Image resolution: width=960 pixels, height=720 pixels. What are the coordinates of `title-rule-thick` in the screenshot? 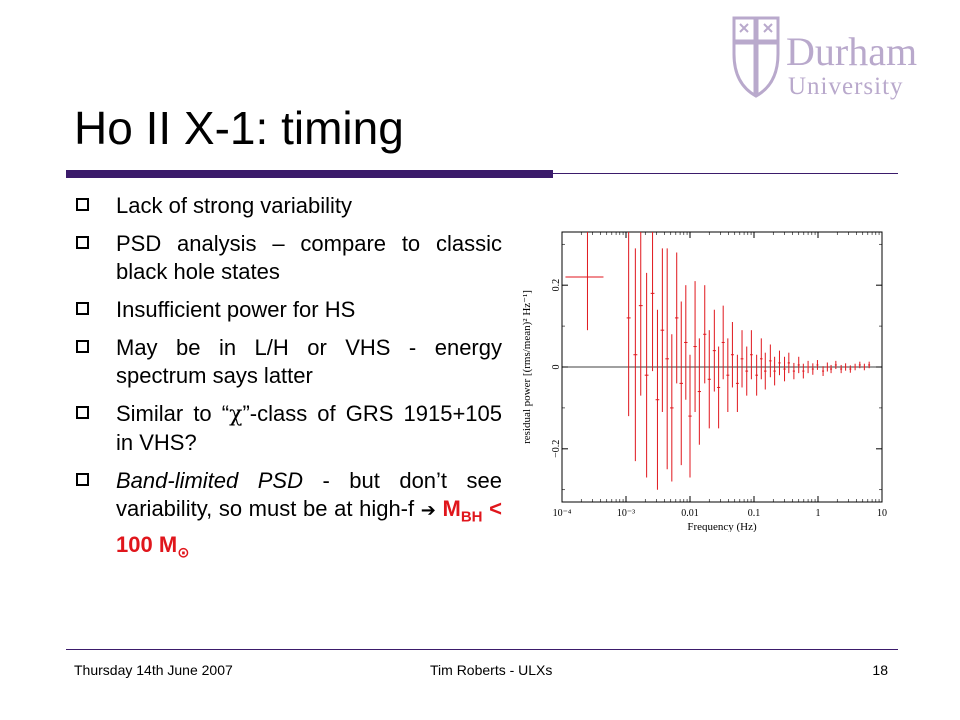 It's located at (309, 174).